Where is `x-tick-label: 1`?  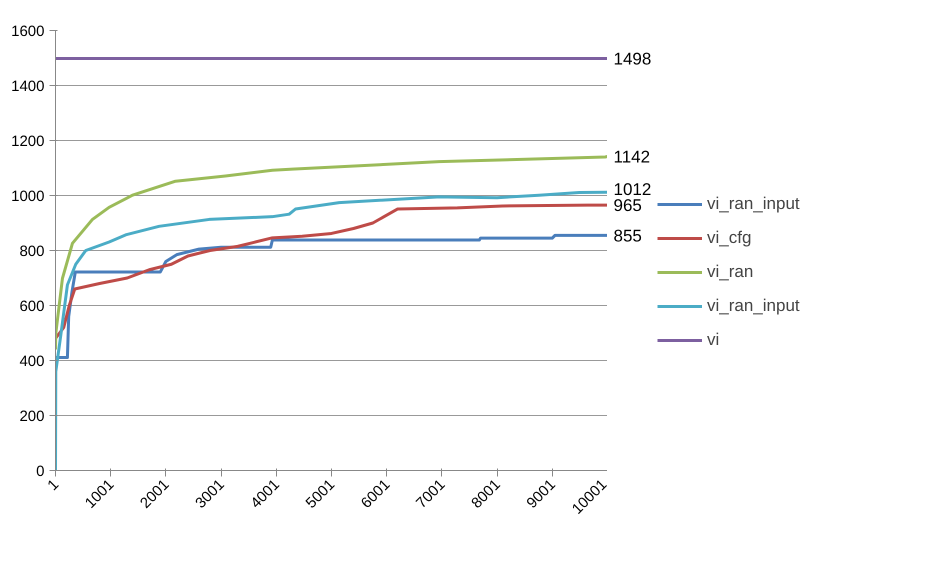 x-tick-label: 1 is located at coordinates (53, 485).